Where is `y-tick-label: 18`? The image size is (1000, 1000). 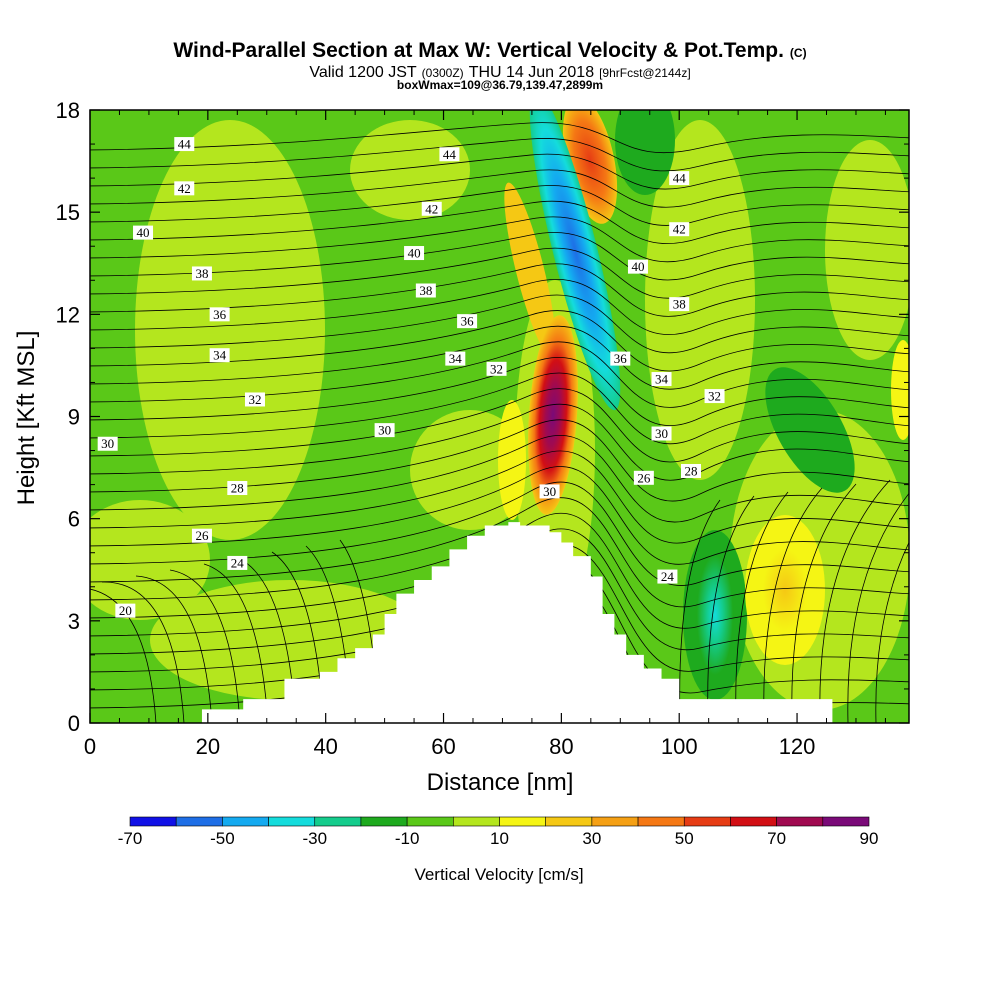
y-tick-label: 18 is located at coordinates (68, 110).